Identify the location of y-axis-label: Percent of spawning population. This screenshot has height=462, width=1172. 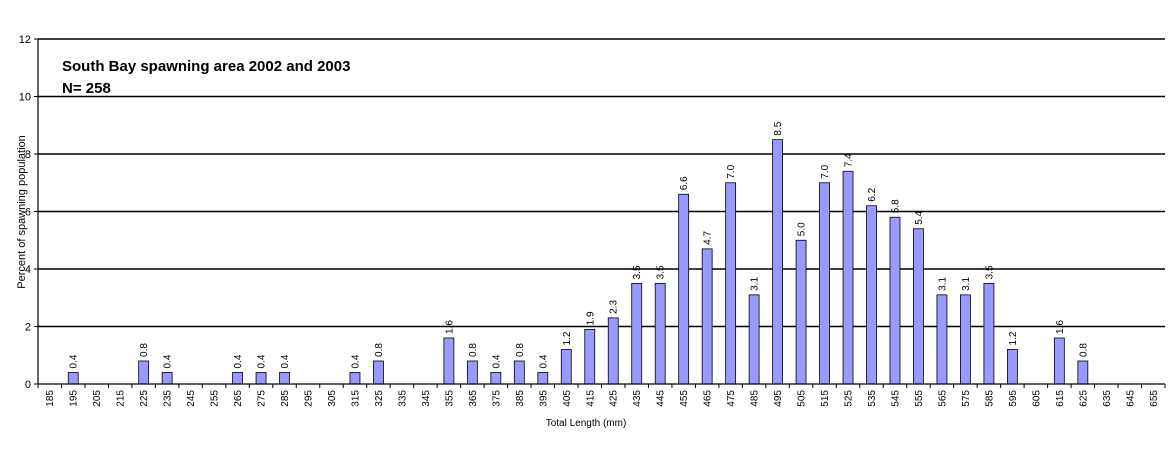
(22, 212).